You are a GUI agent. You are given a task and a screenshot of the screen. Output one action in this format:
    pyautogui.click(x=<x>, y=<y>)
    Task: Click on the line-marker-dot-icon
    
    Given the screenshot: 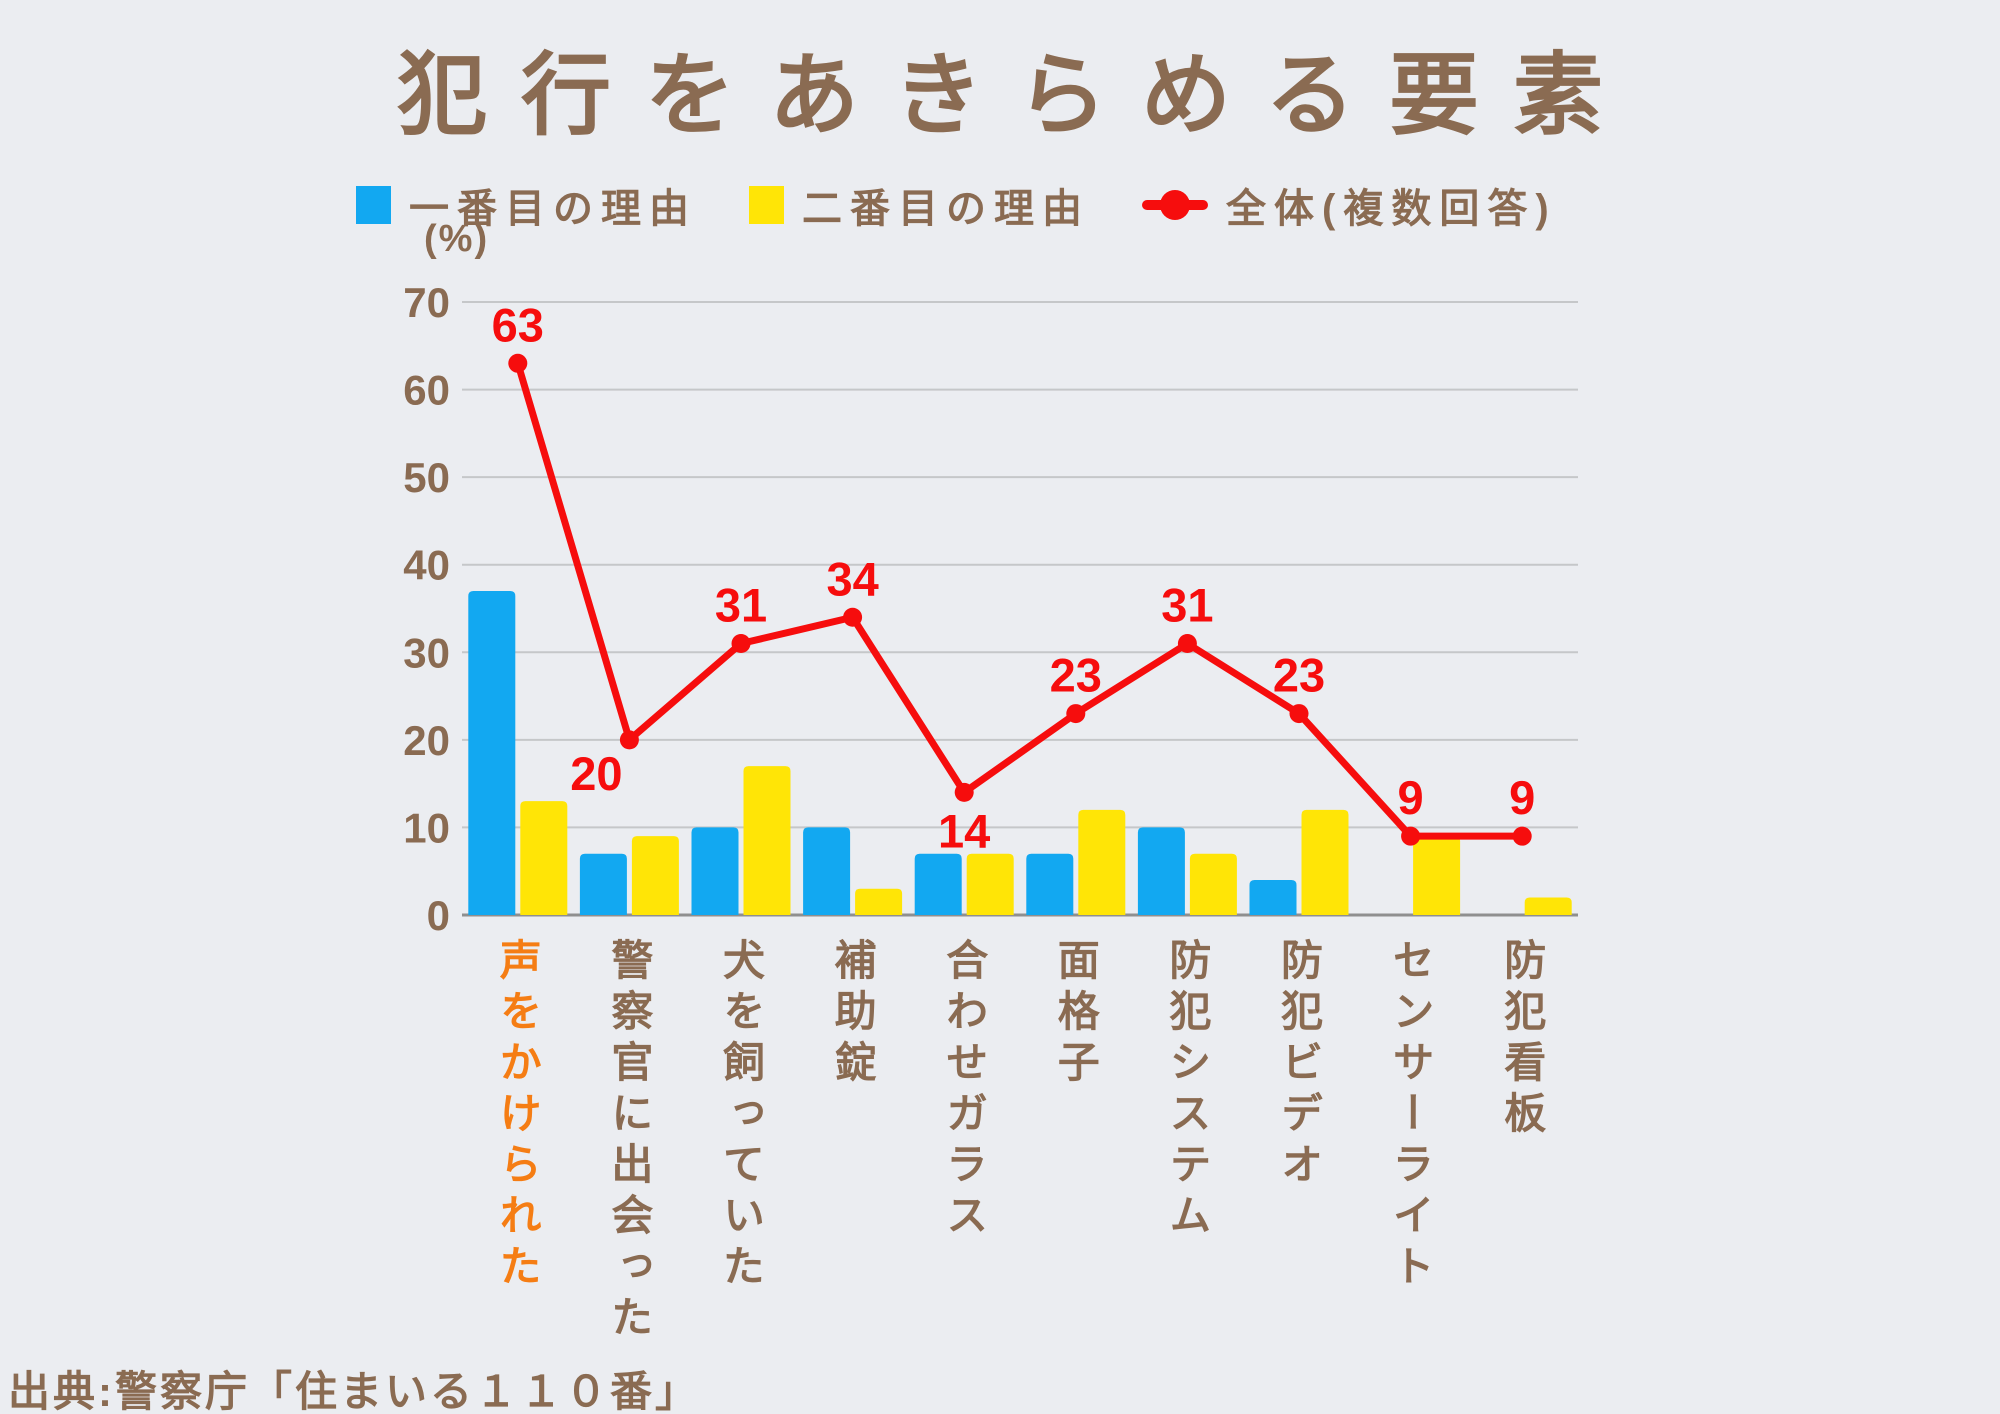 What is the action you would take?
    pyautogui.click(x=1175, y=205)
    